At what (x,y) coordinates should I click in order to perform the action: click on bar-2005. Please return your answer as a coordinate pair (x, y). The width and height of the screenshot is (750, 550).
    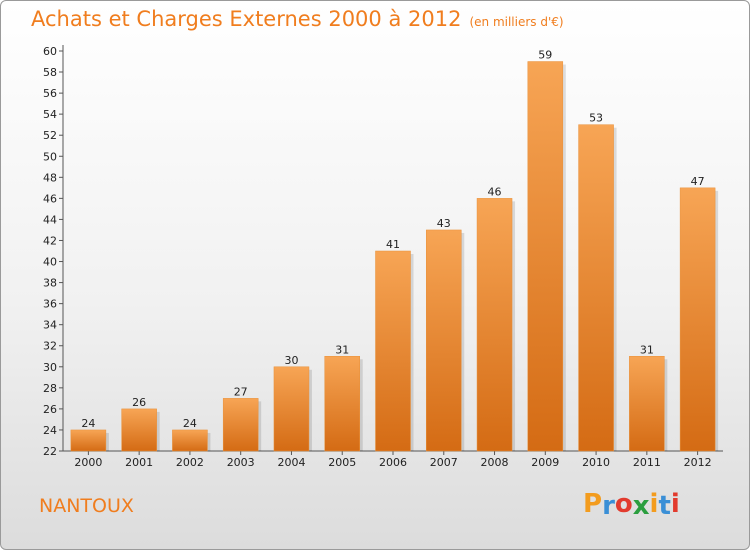
    Looking at the image, I should click on (342, 404).